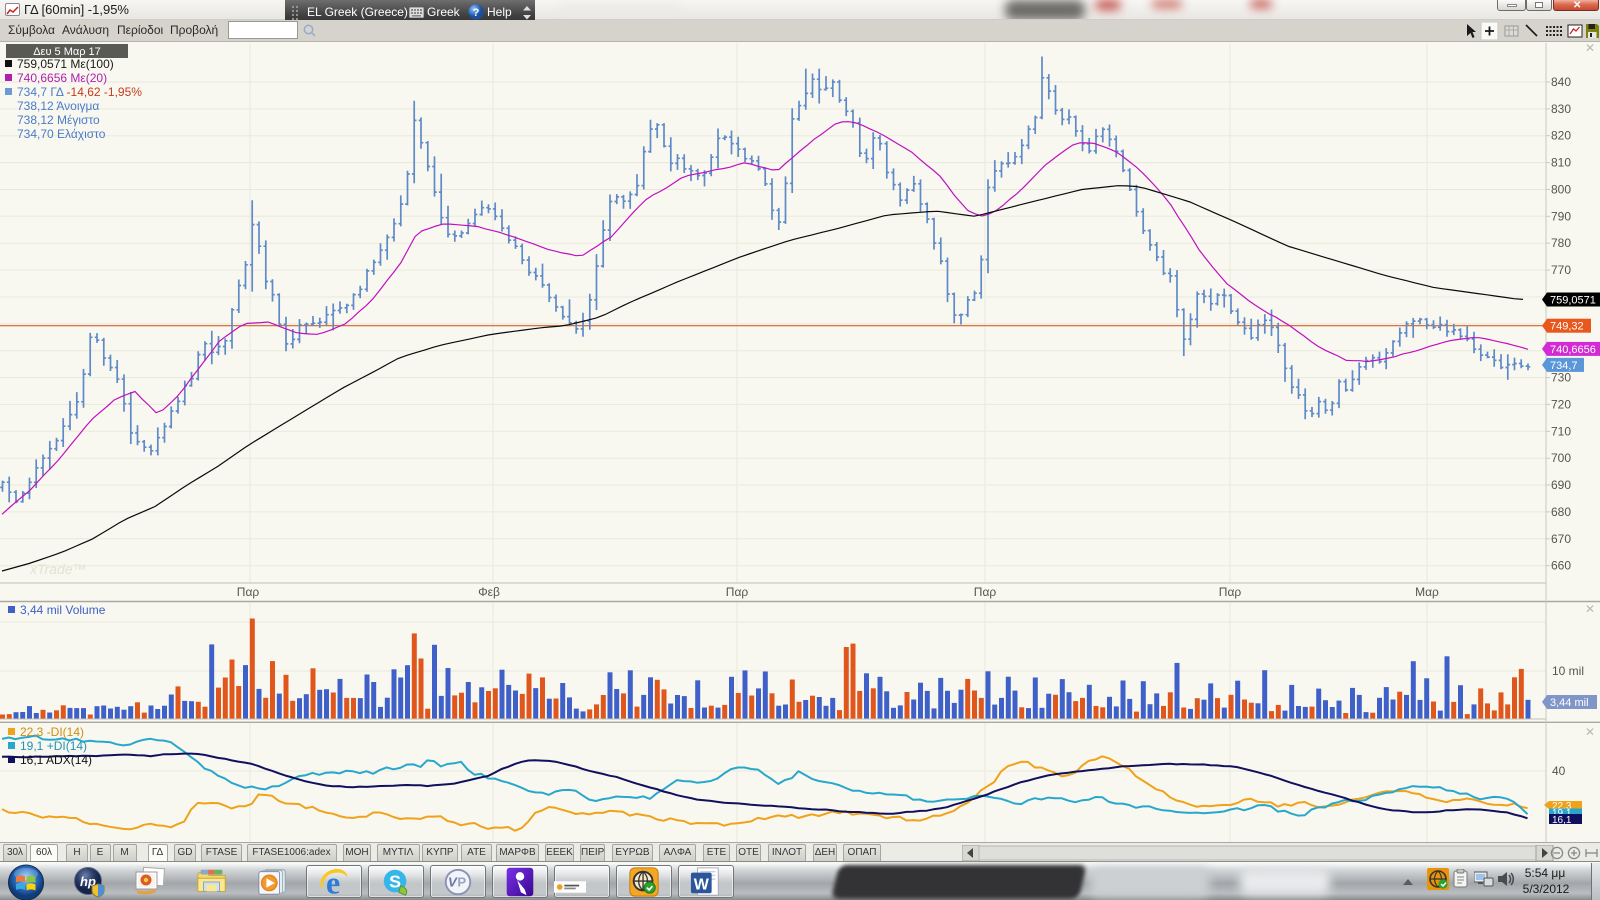 The image size is (1600, 900). Describe the element at coordinates (56, 760) in the screenshot. I see `svg-text: 16,1 ADX(14)` at that location.